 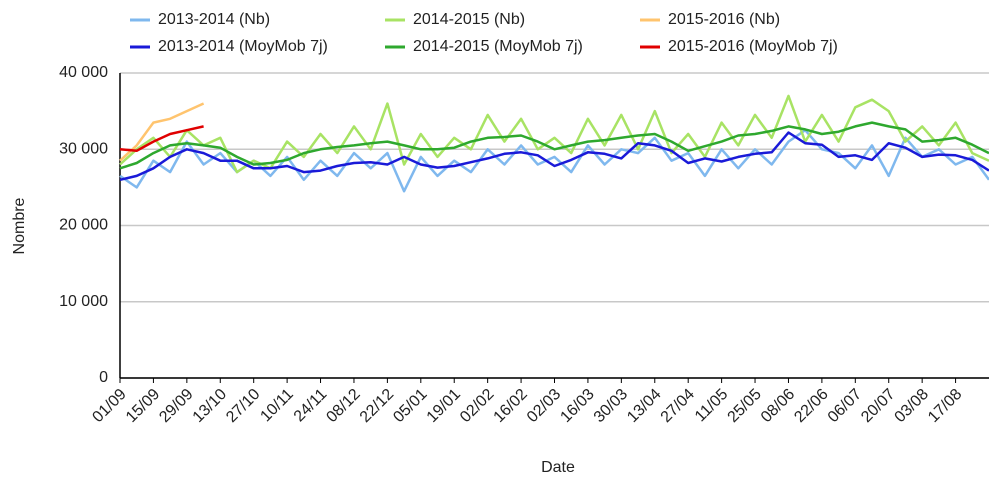 What do you see at coordinates (143, 406) in the screenshot?
I see `x-tick-label: 15/09` at bounding box center [143, 406].